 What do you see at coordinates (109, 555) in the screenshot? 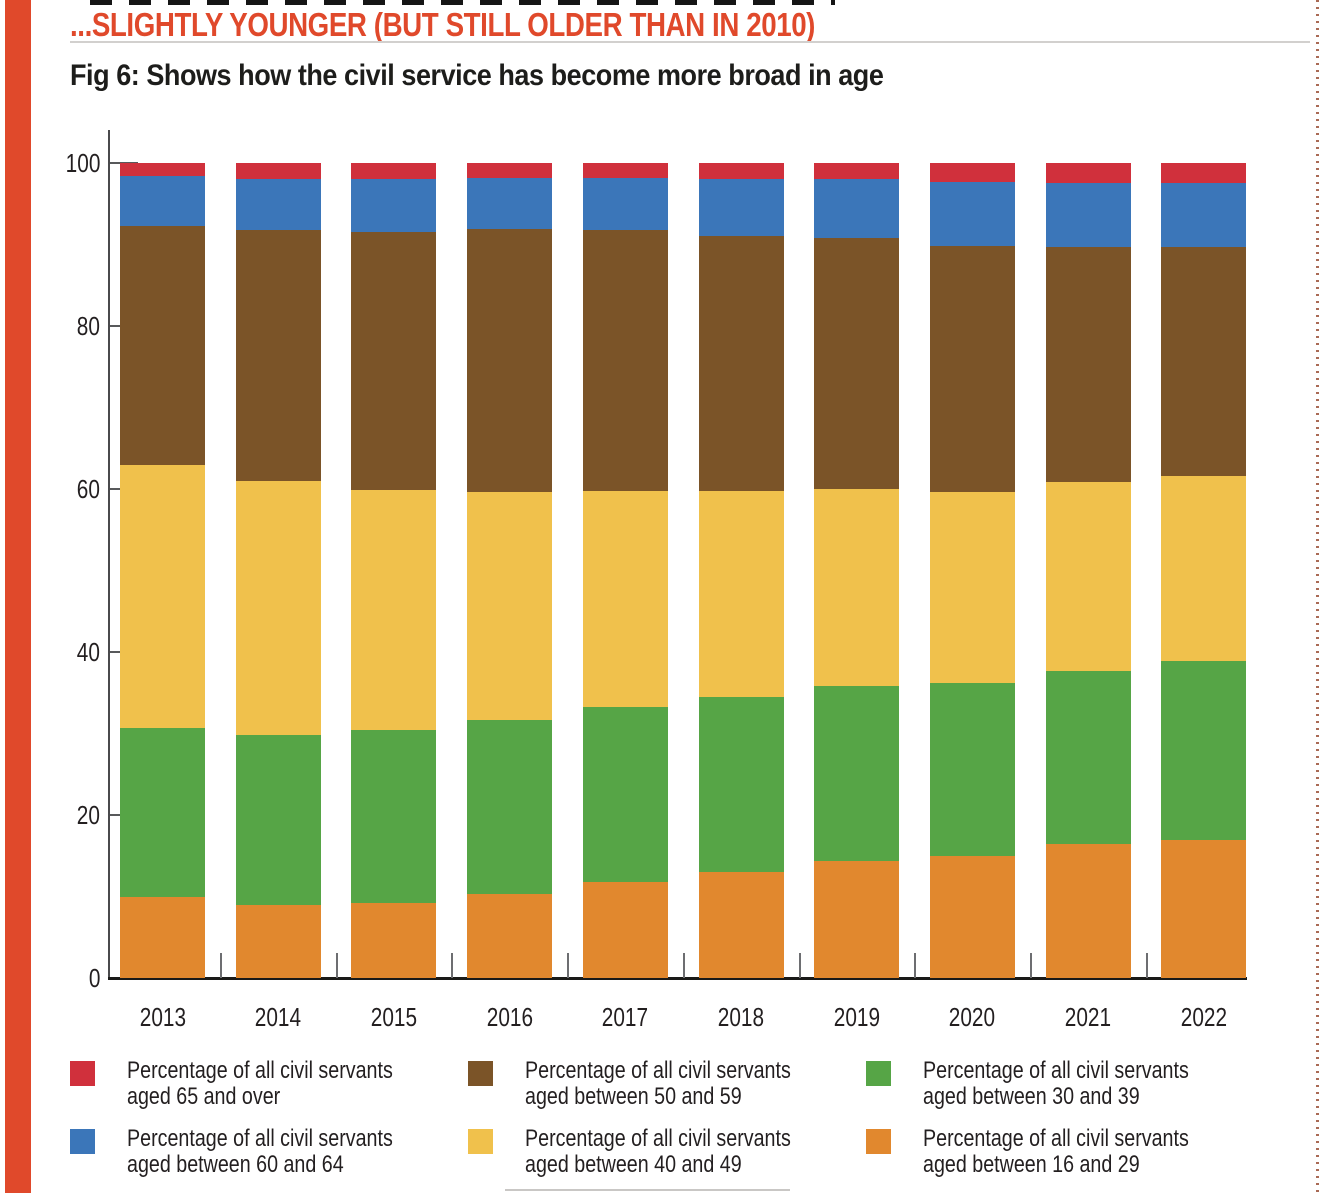
I see `y-axis-line` at bounding box center [109, 555].